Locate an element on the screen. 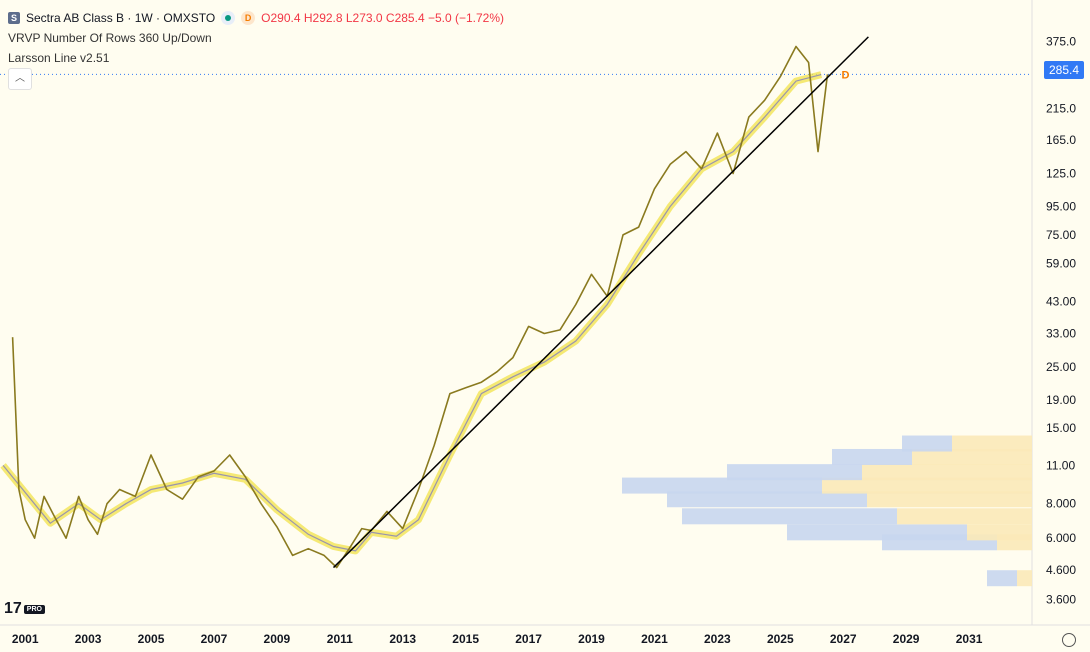  x-tick-label: 2017 is located at coordinates (528, 639).